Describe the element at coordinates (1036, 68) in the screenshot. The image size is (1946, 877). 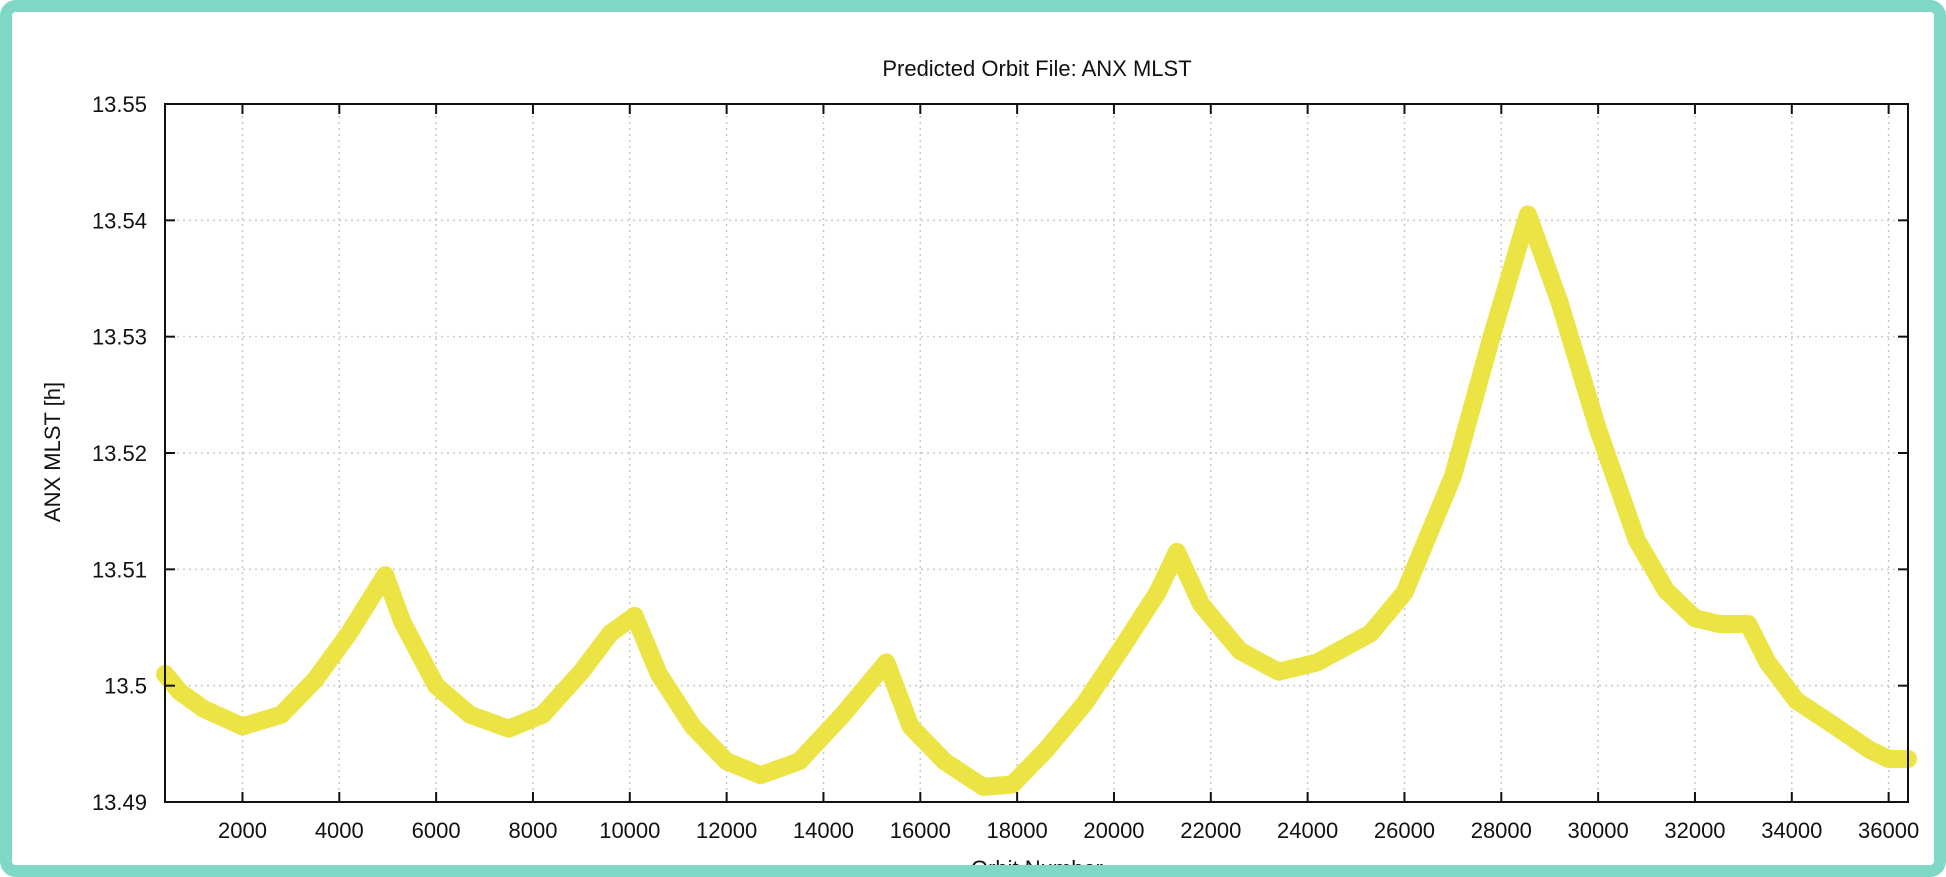
I see `chart-title: Predicted Orbit File: ANX MLST` at that location.